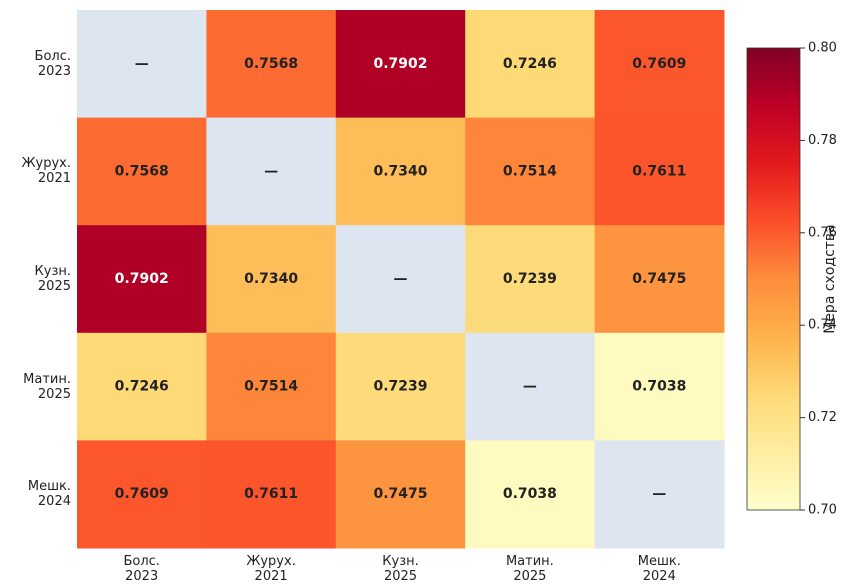 The height and width of the screenshot is (585, 841). Describe the element at coordinates (47, 386) in the screenshot. I see `y-tick-label: Матин. 2025` at that location.